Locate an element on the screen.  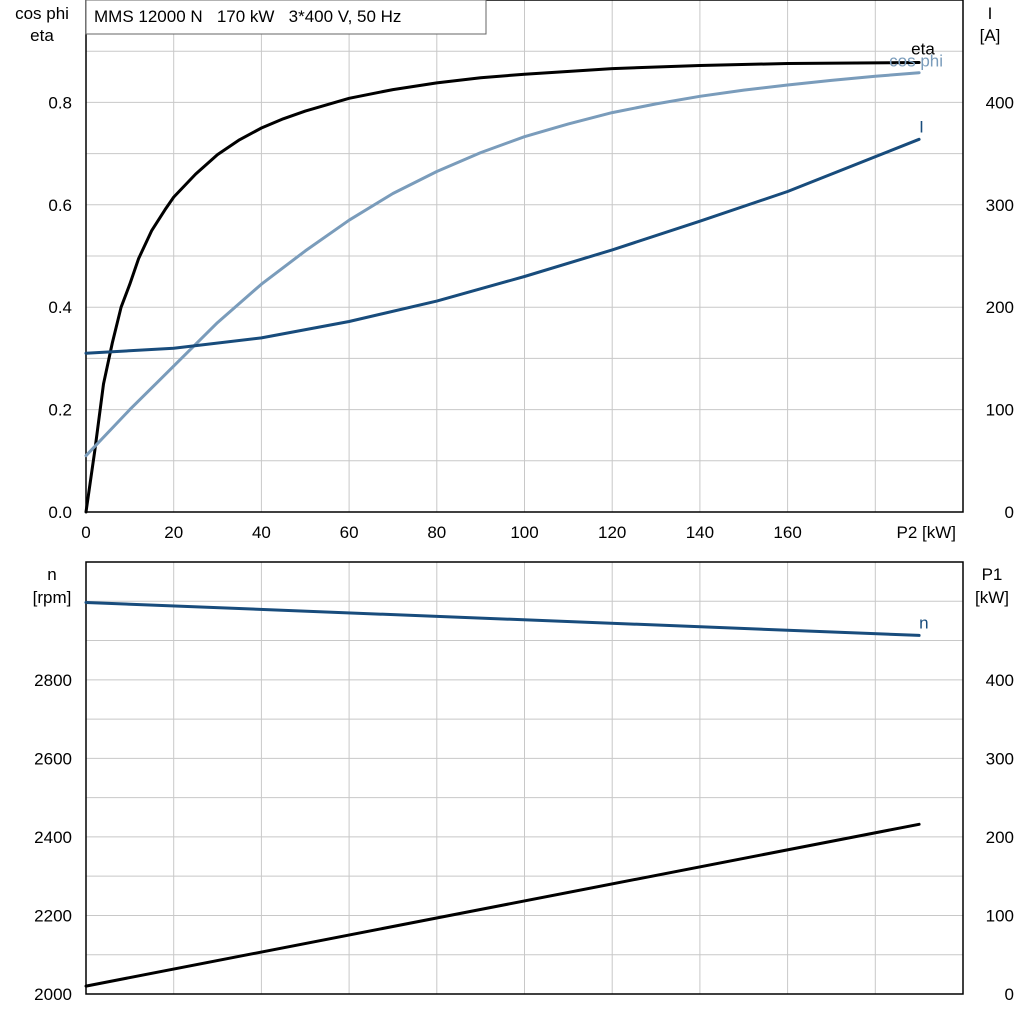
y-left-tick-label: 0.6 is located at coordinates (60, 205).